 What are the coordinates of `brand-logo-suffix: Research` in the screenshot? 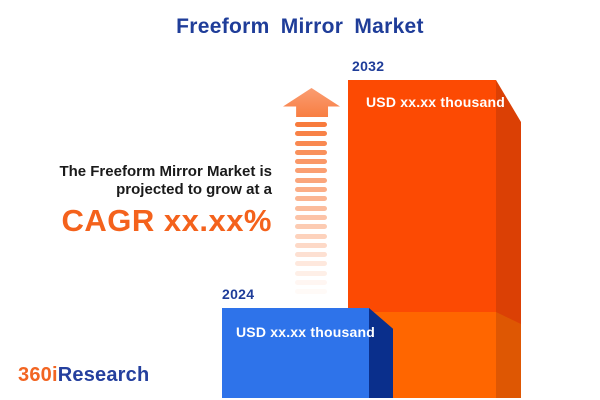 It's located at (103, 375).